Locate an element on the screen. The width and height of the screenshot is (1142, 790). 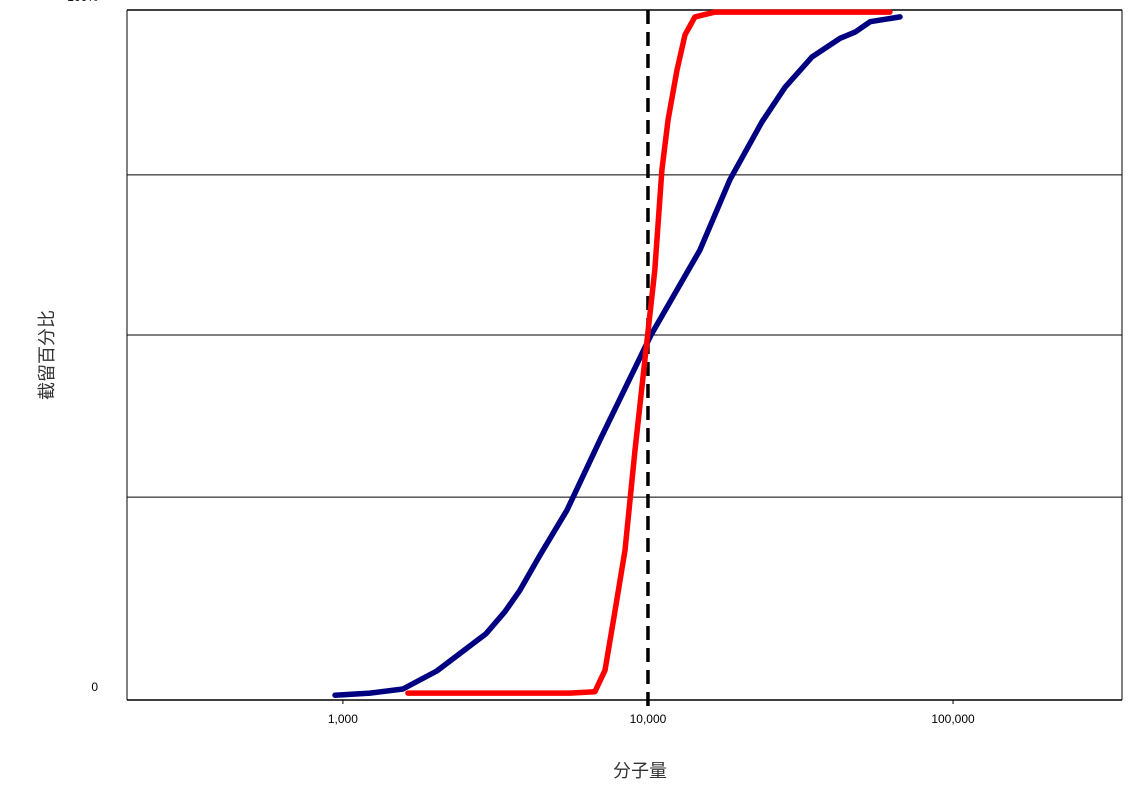
y-axis-title: 截留百分比 is located at coordinates (47, 355).